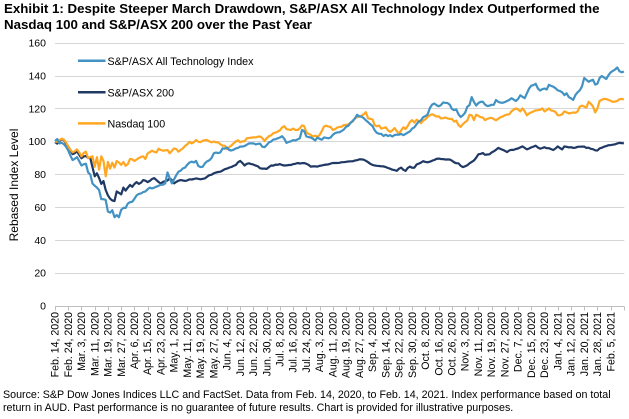  Describe the element at coordinates (307, 342) in the screenshot. I see `svg-text: Jul. 24, 2020` at that location.